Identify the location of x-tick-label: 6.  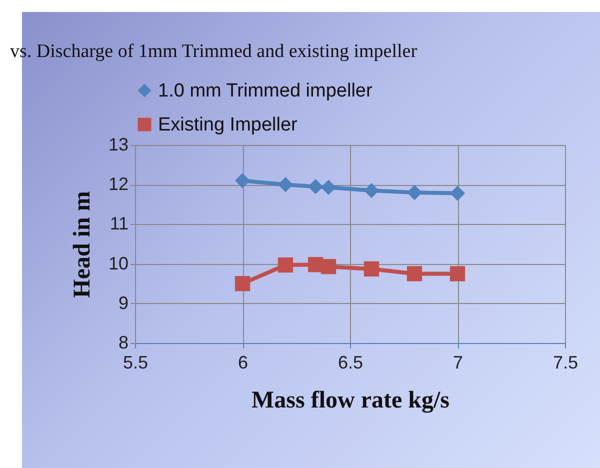
(243, 362).